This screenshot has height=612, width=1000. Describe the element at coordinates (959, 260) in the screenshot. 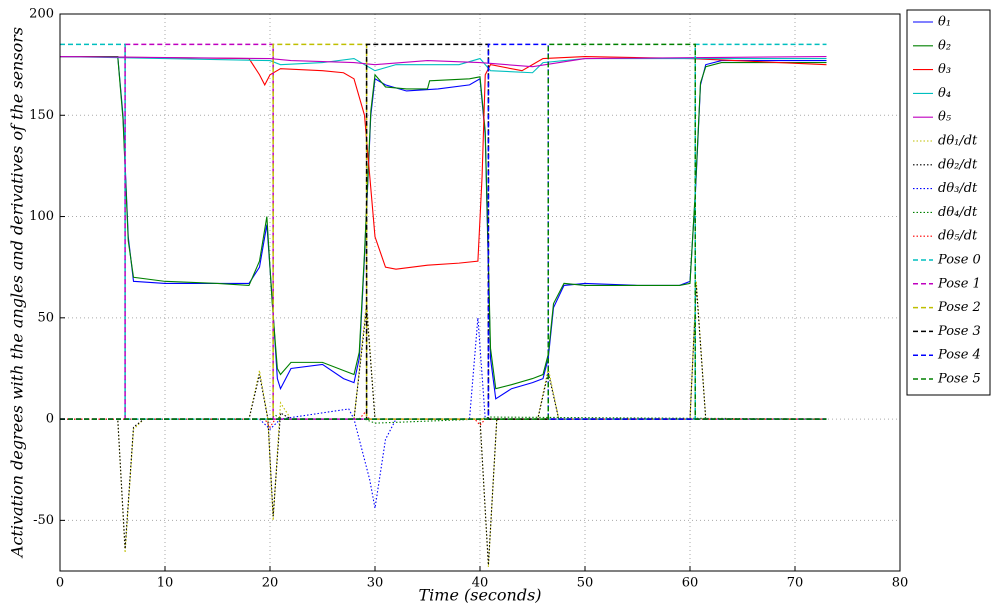

I see `legend-label: Pose 0` at that location.